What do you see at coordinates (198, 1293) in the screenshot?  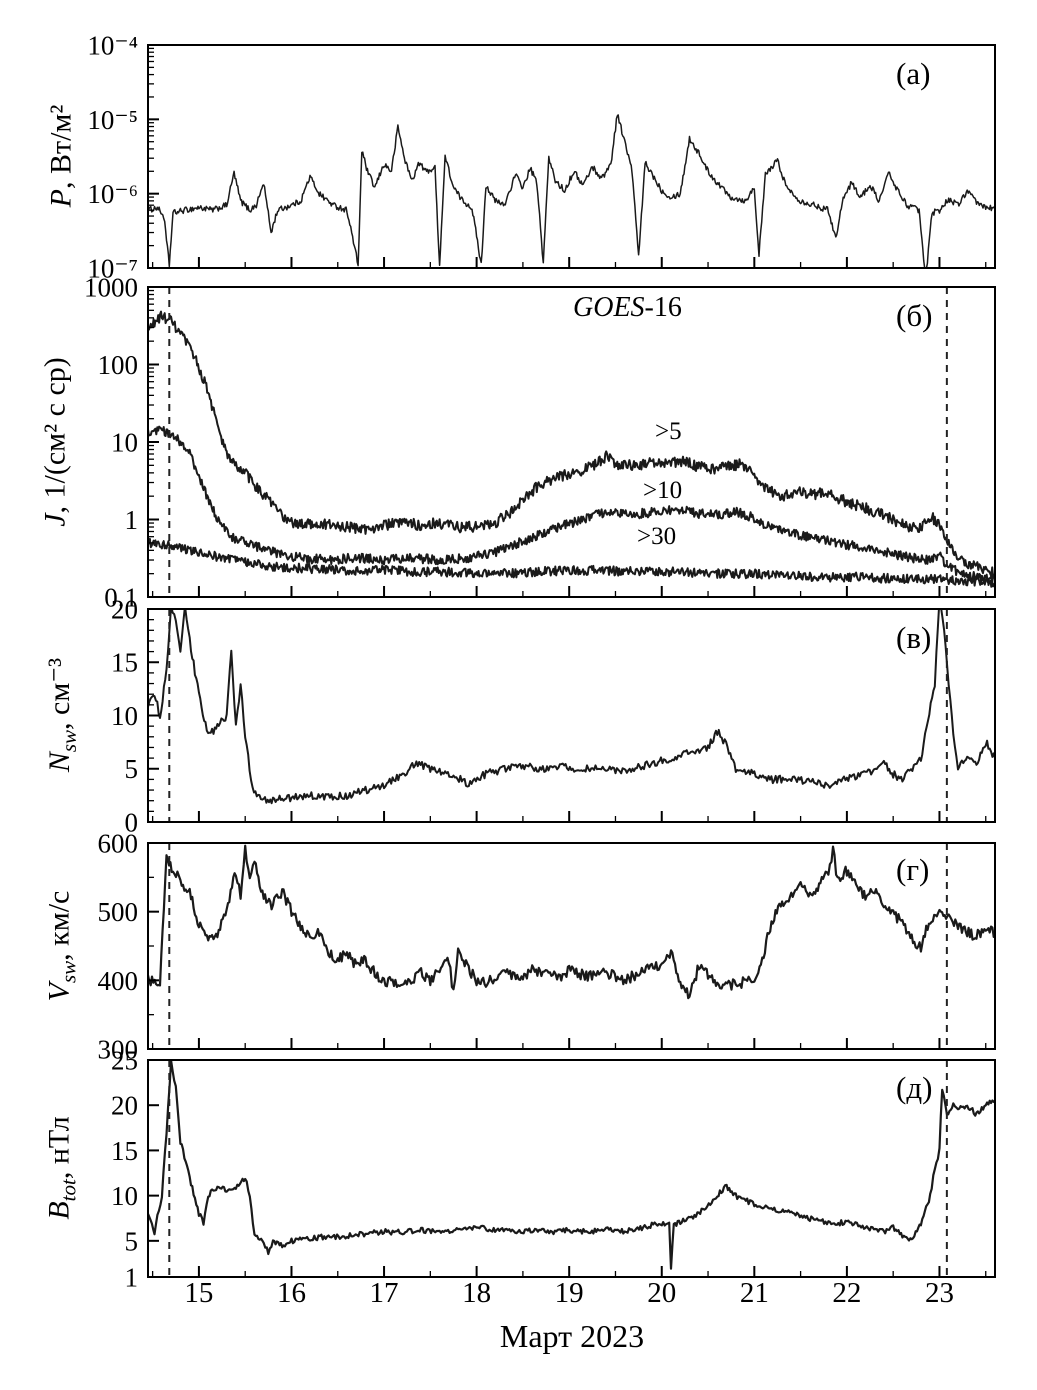 I see `x-tick-label: 15` at bounding box center [198, 1293].